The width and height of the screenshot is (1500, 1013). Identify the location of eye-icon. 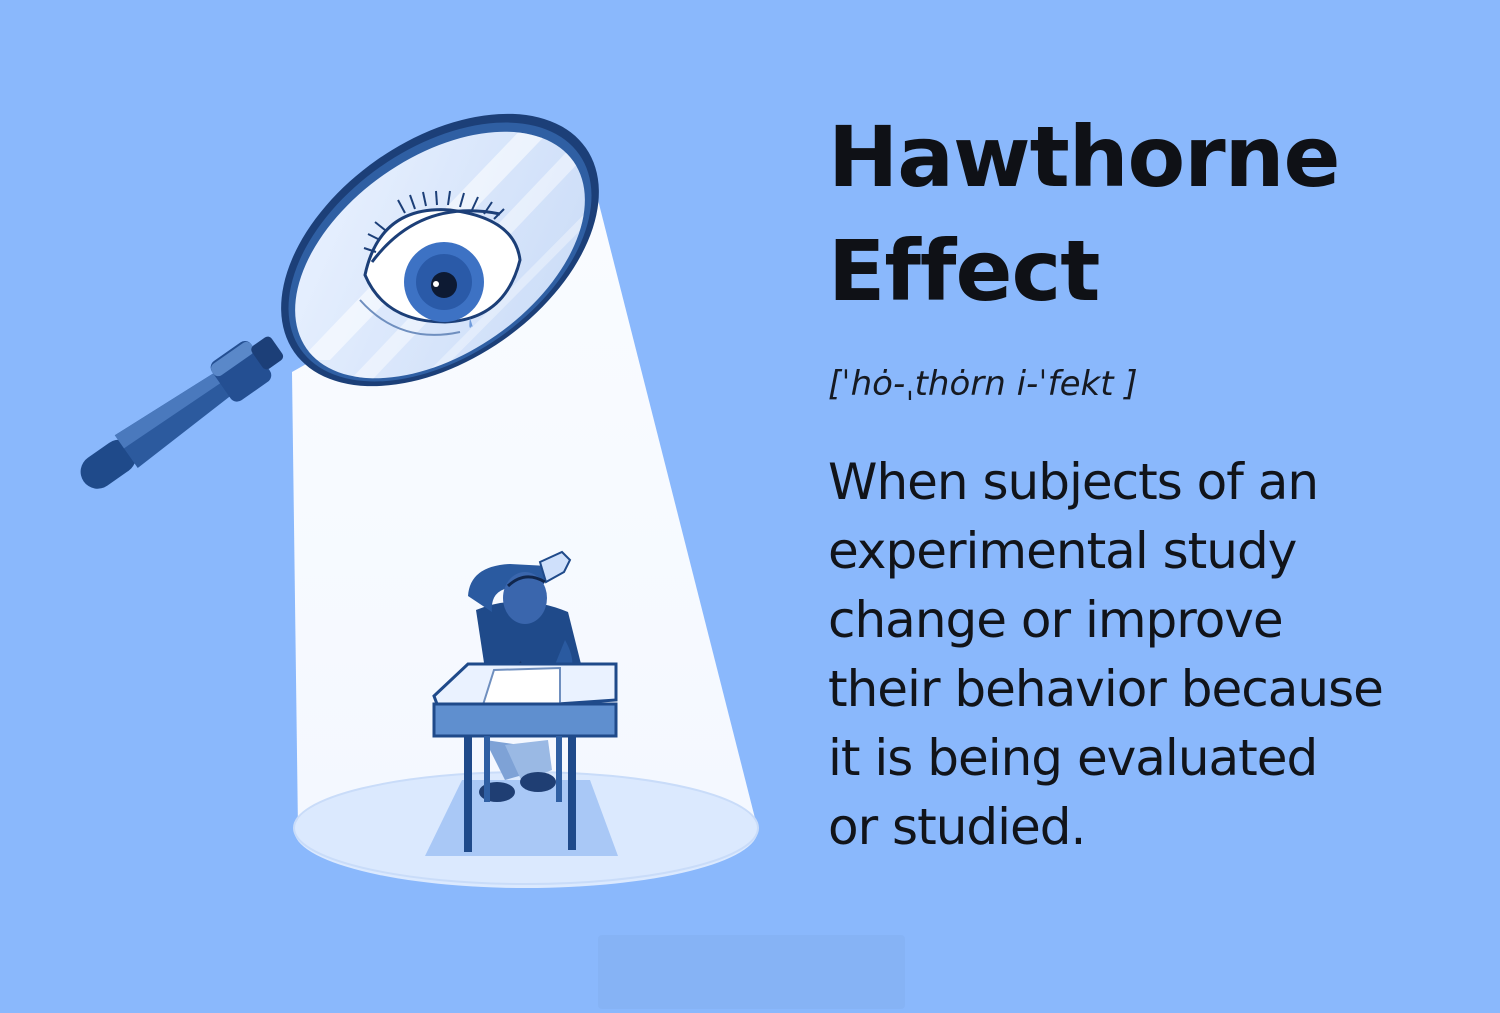
(440, 263).